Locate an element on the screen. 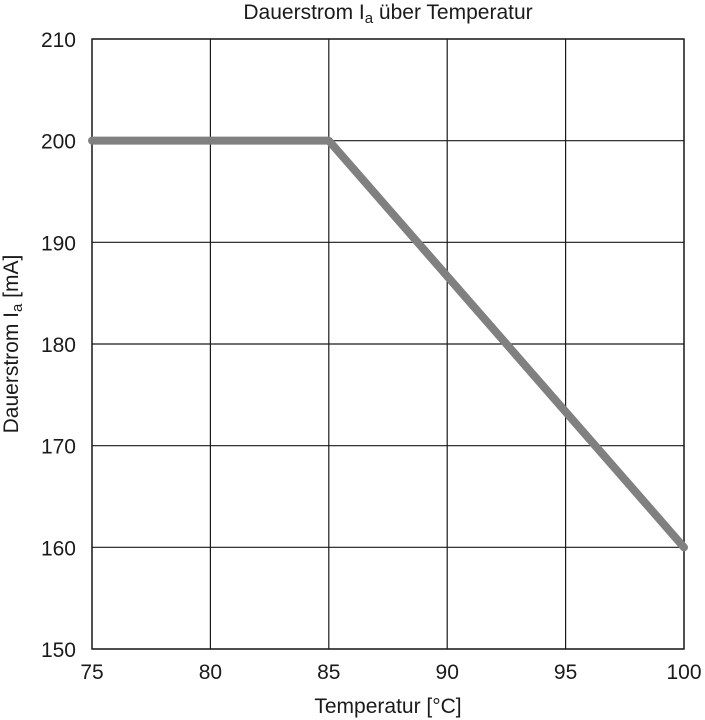 The width and height of the screenshot is (705, 720). x-tick-label-80: 80 is located at coordinates (210, 672).